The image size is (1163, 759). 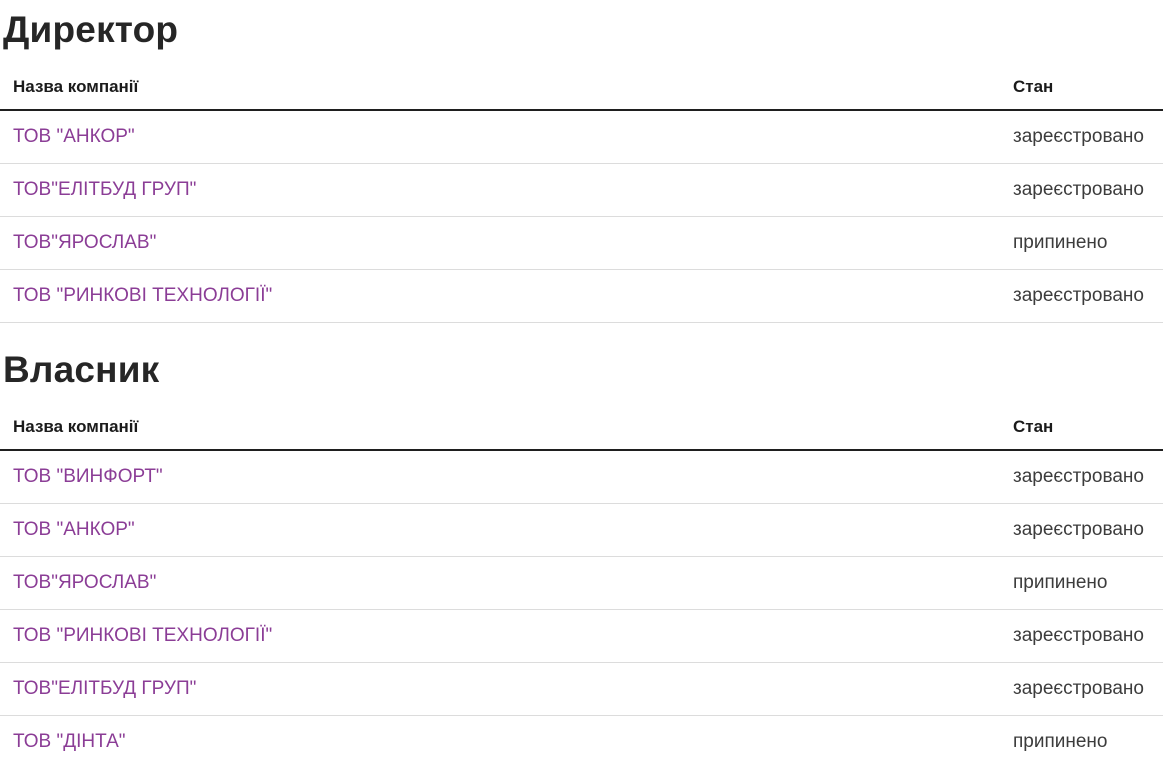 What do you see at coordinates (581, 477) in the screenshot?
I see `table-row: ТОВ "ВИНФОРТ" зареєстровано` at bounding box center [581, 477].